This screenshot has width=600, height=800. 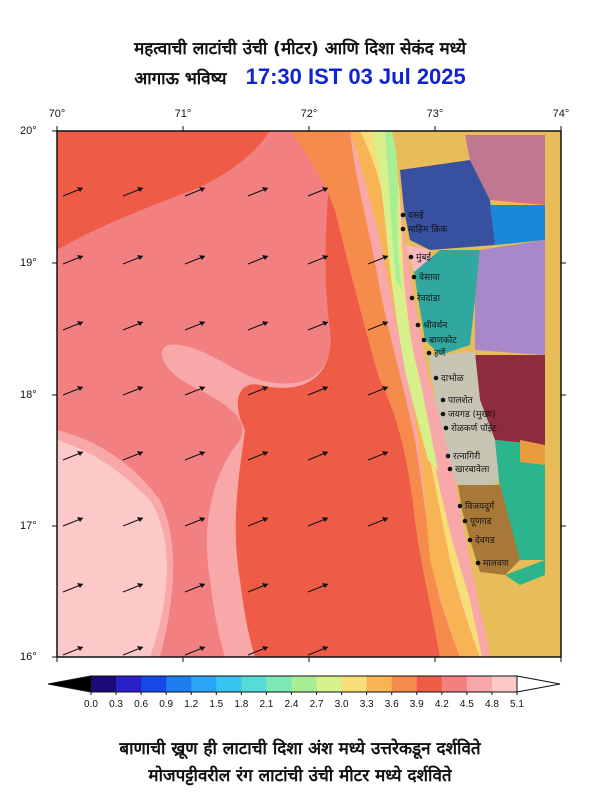 I want to click on colorbar-tick-label: 4.2, so click(x=442, y=704).